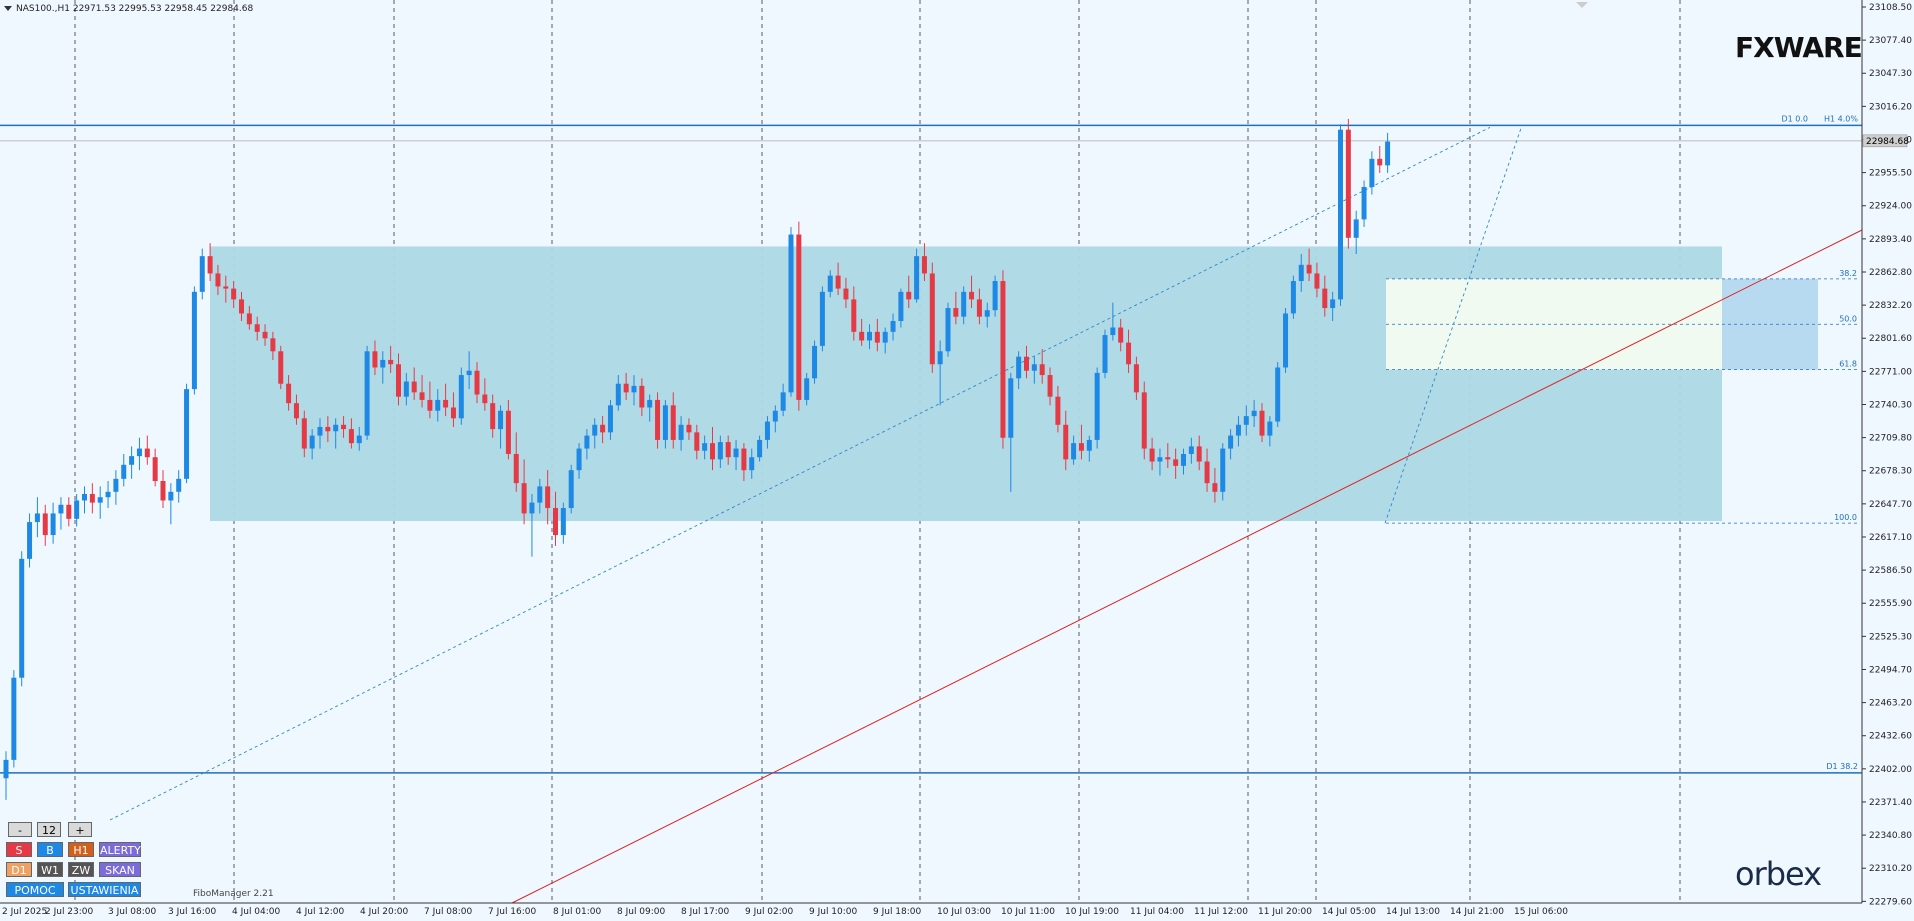 This screenshot has height=921, width=1914. I want to click on x-tick-label: 2 Jul 2025, so click(24, 912).